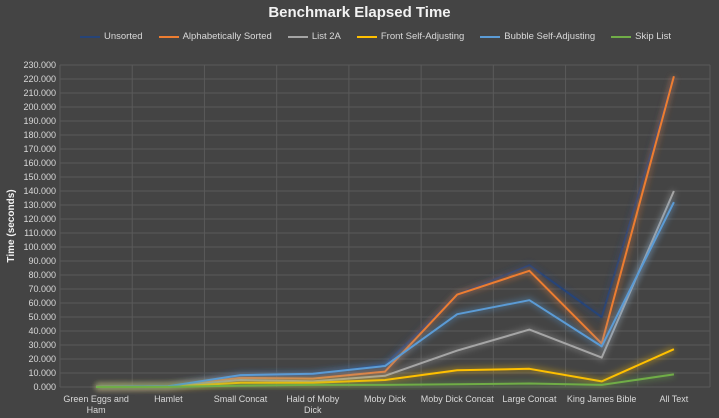  I want to click on x-tick-label: All Text, so click(673, 399).